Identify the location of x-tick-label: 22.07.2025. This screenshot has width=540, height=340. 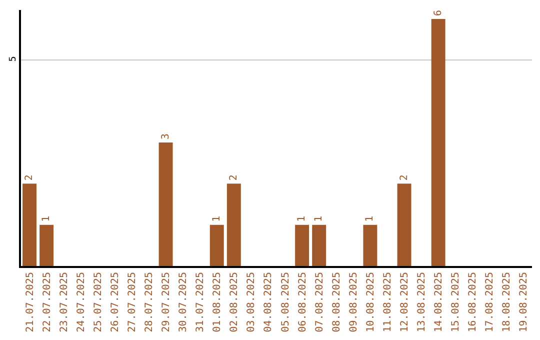
(47, 302).